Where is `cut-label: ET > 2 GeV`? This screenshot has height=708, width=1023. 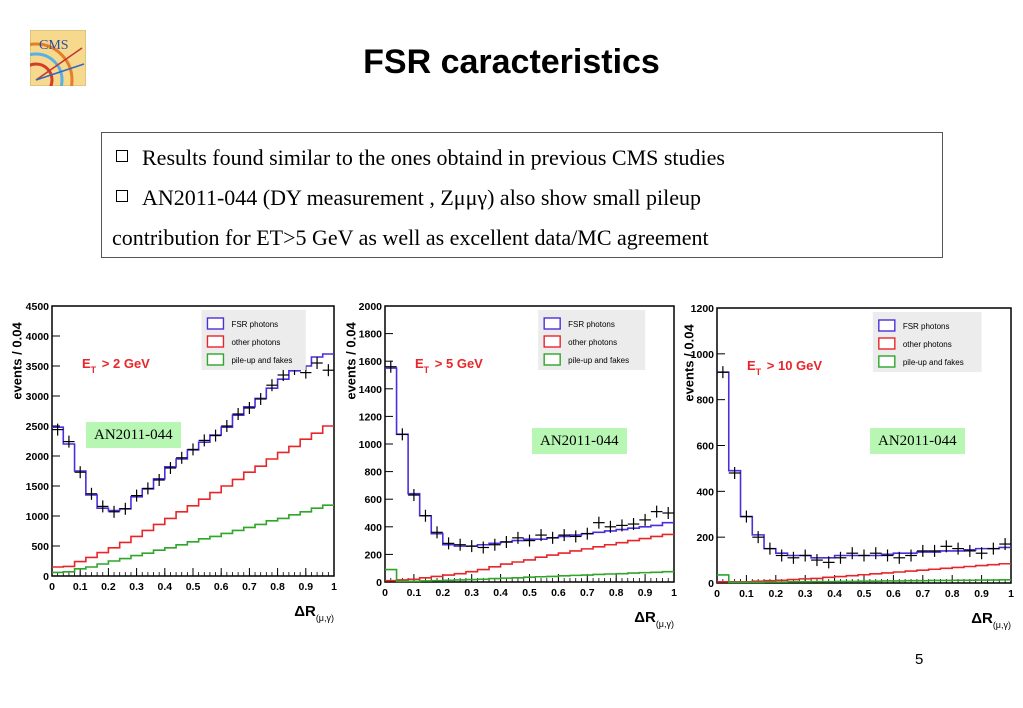
cut-label: ET > 2 GeV is located at coordinates (116, 365).